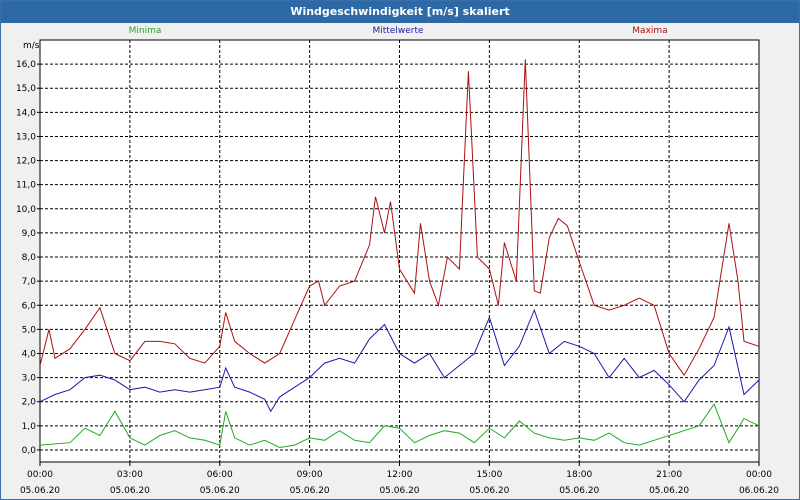 Image resolution: width=800 pixels, height=500 pixels. What do you see at coordinates (489, 475) in the screenshot?
I see `x-tick-time: 15:00` at bounding box center [489, 475].